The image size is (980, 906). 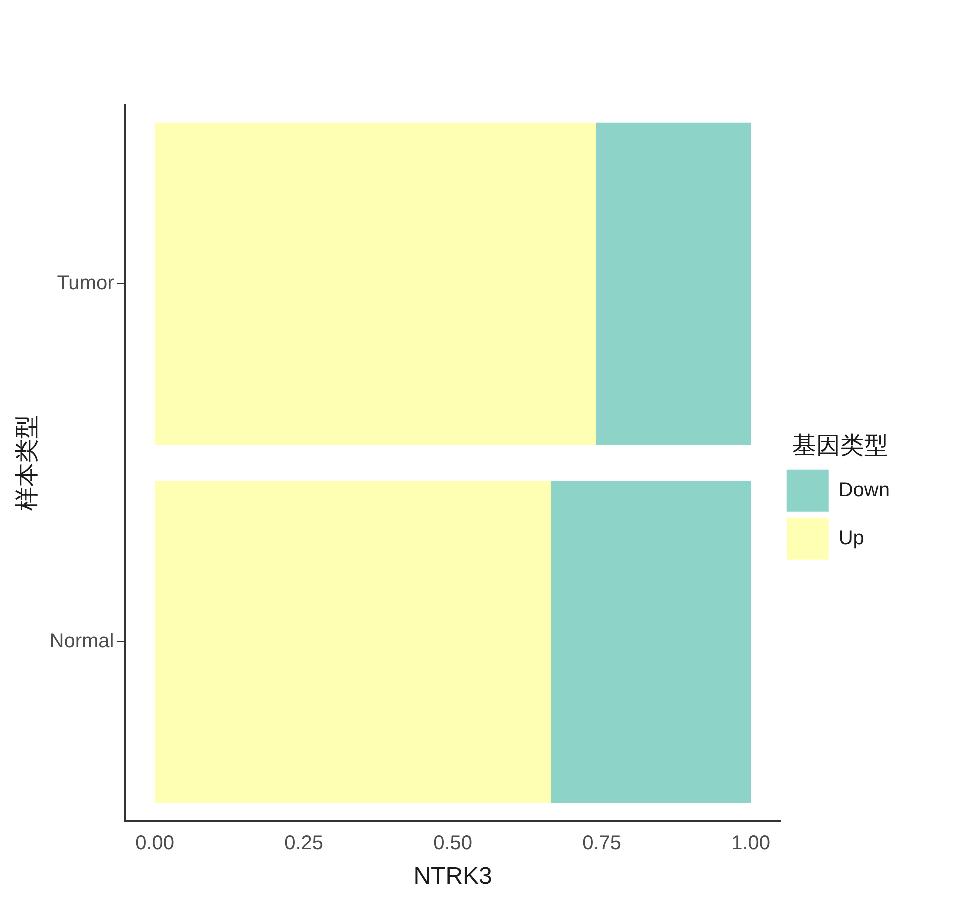 I want to click on y-tick-label: Tumor, so click(x=86, y=283).